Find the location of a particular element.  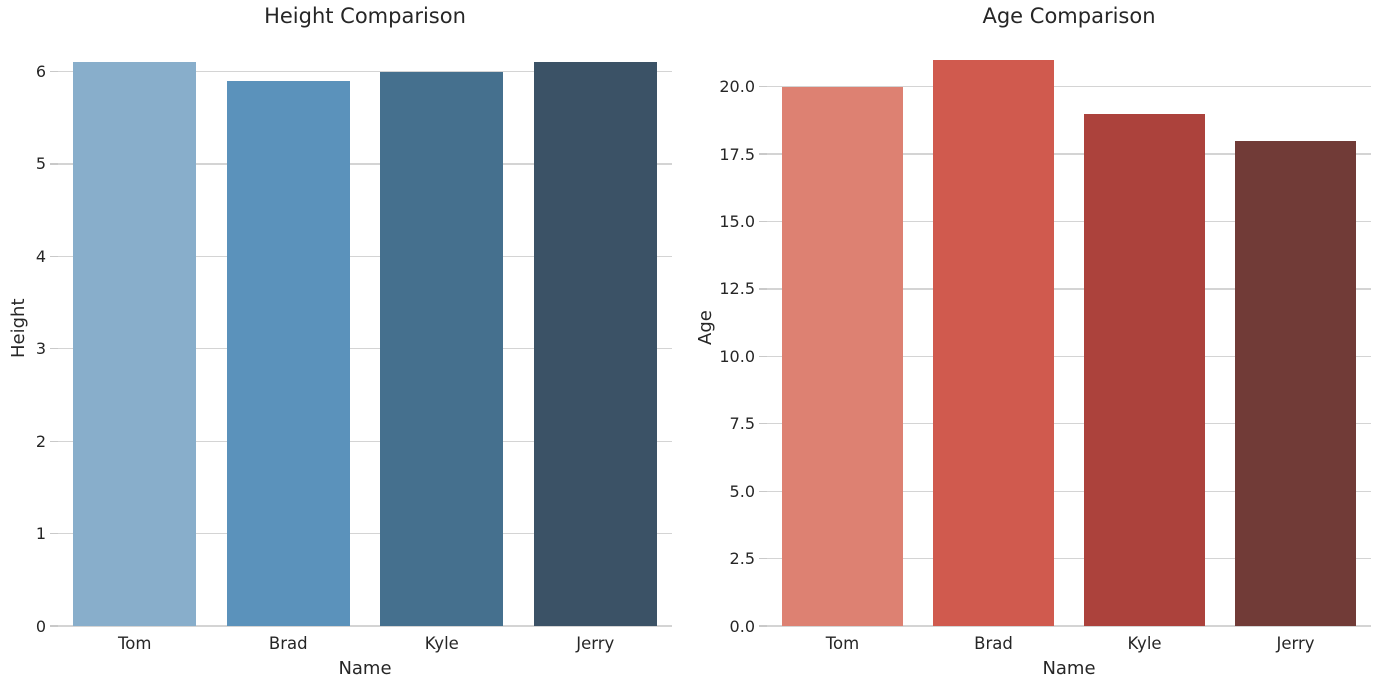

chart-title: Height Comparison is located at coordinates (365, 16).